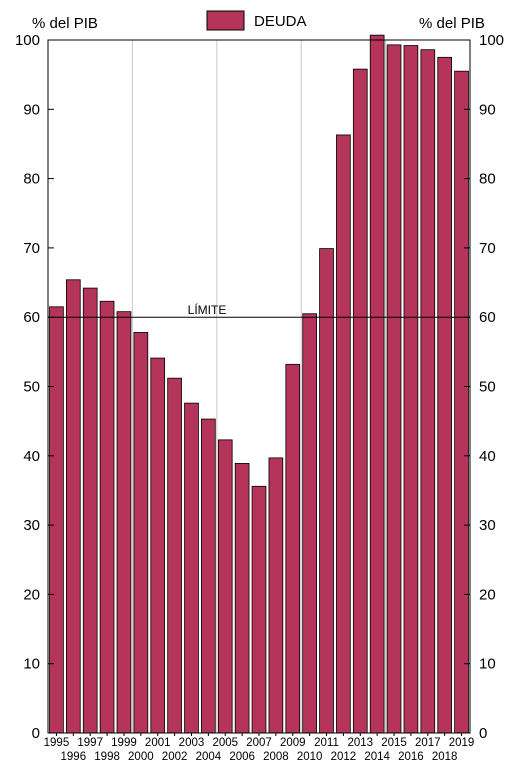 The image size is (509, 762). I want to click on xtick-label: 2016, so click(411, 756).